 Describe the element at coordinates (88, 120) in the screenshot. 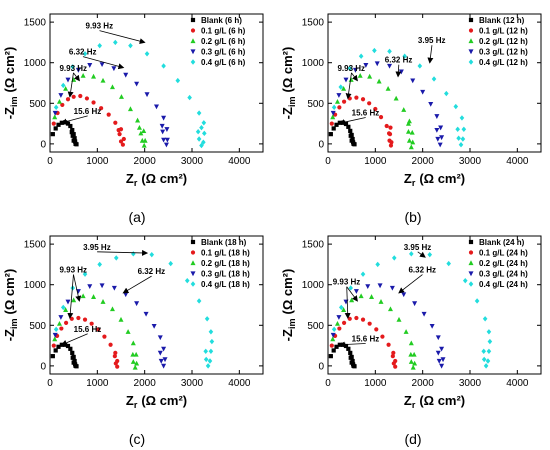

I see `series-circle` at that location.